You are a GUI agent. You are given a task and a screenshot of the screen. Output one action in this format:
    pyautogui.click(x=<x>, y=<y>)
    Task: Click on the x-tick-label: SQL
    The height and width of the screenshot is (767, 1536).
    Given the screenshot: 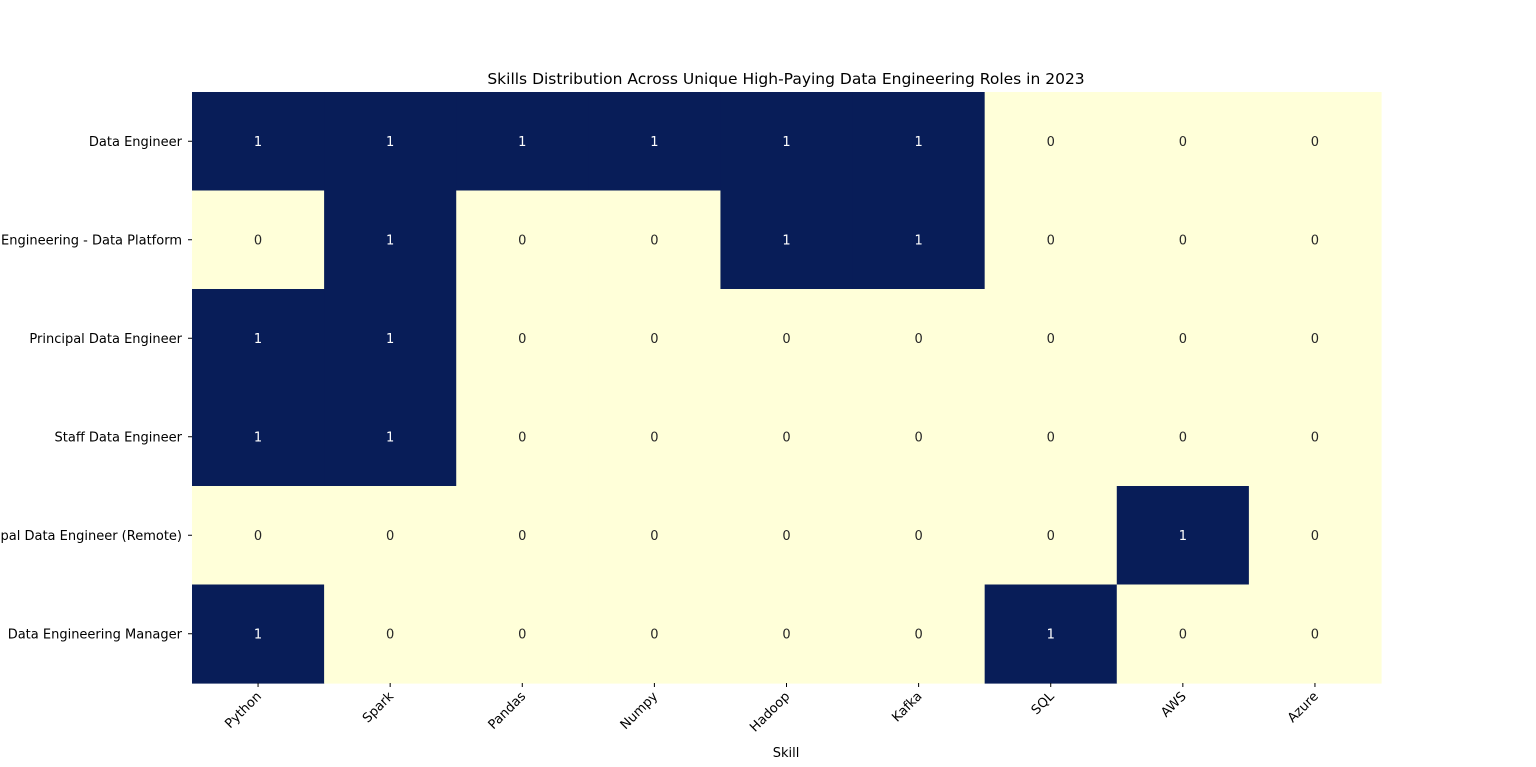 What is the action you would take?
    pyautogui.click(x=1043, y=703)
    